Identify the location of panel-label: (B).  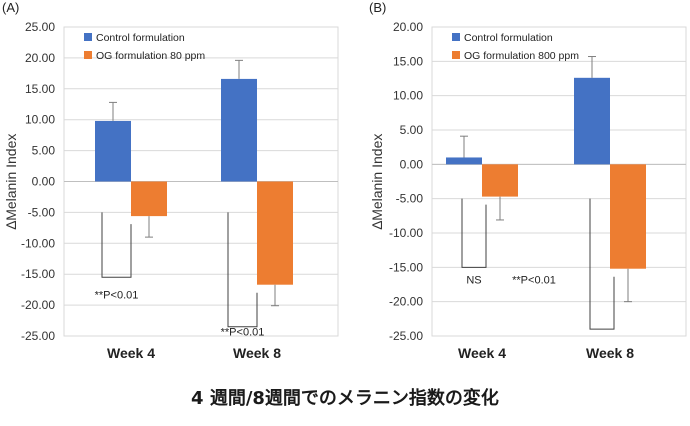
(377, 7).